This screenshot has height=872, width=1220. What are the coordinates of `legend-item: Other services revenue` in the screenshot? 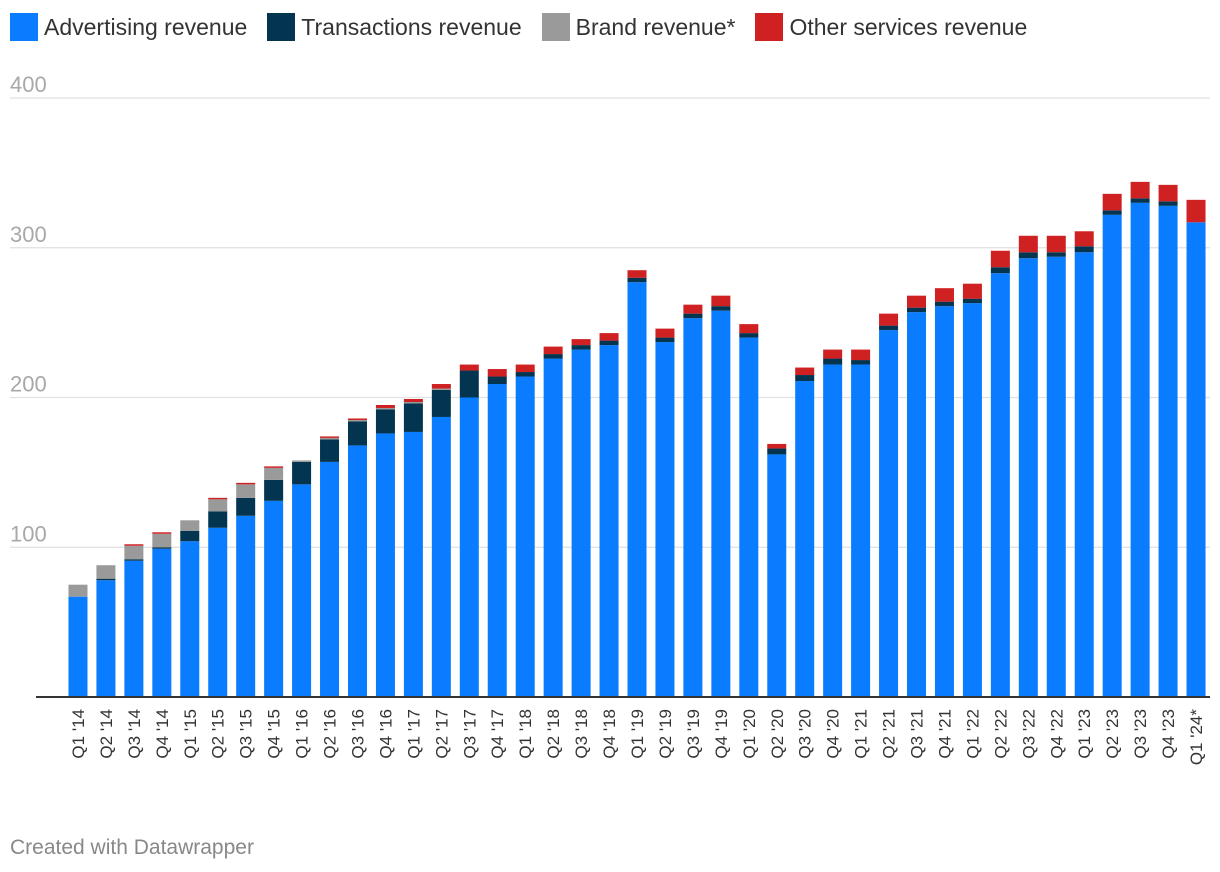 It's located at (891, 27).